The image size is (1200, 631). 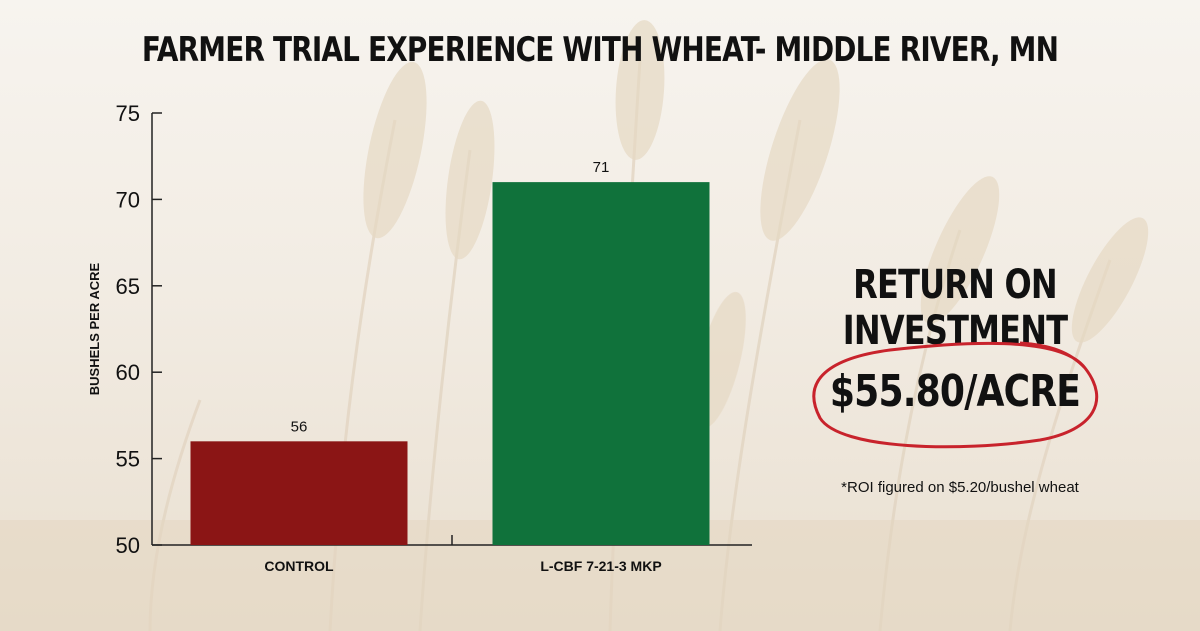 I want to click on bar-treatment, so click(x=601, y=363).